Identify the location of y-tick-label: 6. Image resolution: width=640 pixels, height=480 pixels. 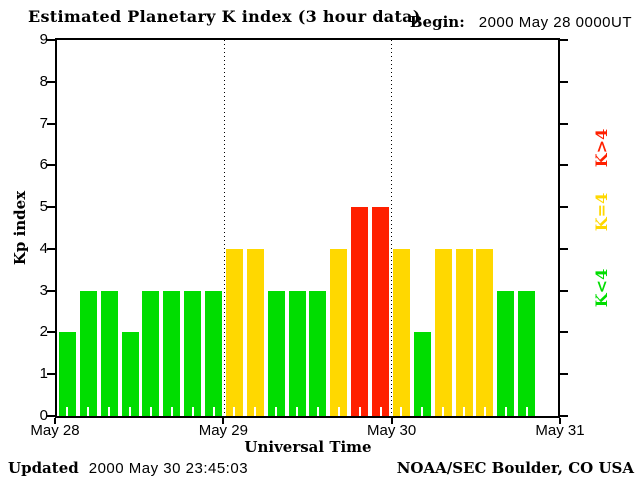
(43, 165).